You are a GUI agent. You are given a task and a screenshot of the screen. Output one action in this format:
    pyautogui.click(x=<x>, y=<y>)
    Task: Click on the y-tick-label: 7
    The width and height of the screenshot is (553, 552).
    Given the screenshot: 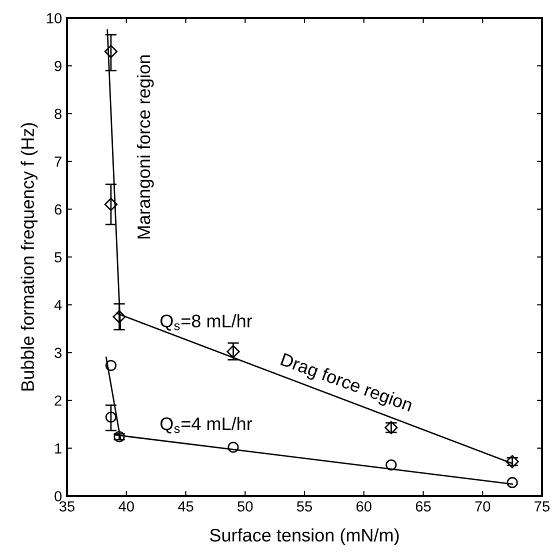 What is the action you would take?
    pyautogui.click(x=58, y=161)
    